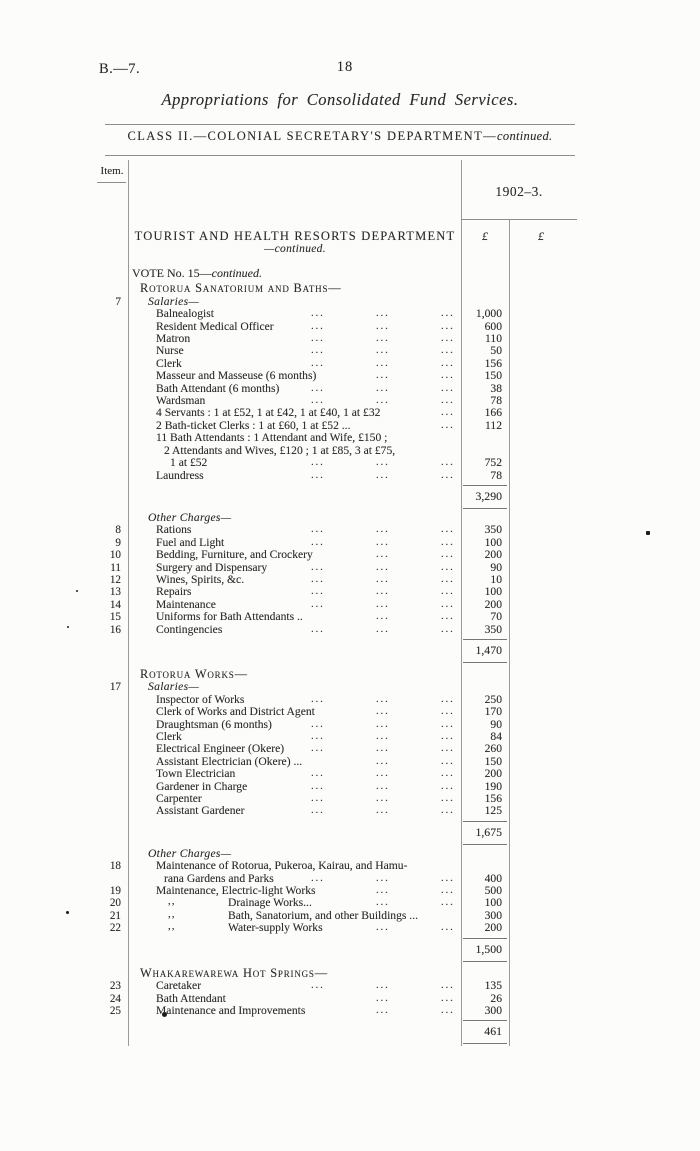 The image size is (700, 1151). Describe the element at coordinates (318, 833) in the screenshot. I see `subtotal-row: 1,675` at that location.